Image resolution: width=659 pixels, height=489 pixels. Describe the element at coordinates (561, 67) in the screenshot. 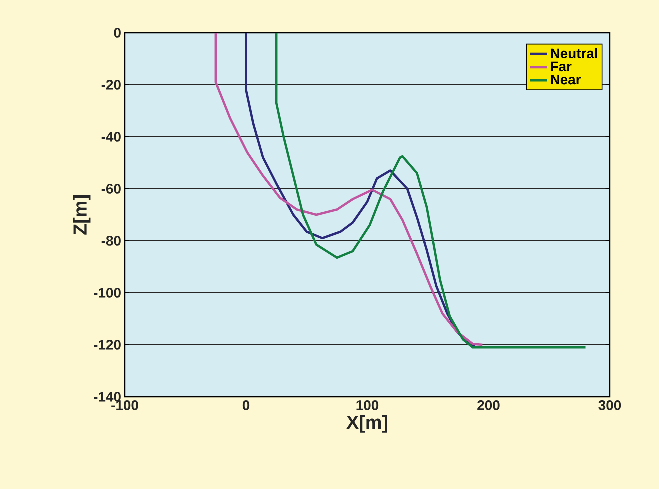

I see `legend-label: Far` at that location.